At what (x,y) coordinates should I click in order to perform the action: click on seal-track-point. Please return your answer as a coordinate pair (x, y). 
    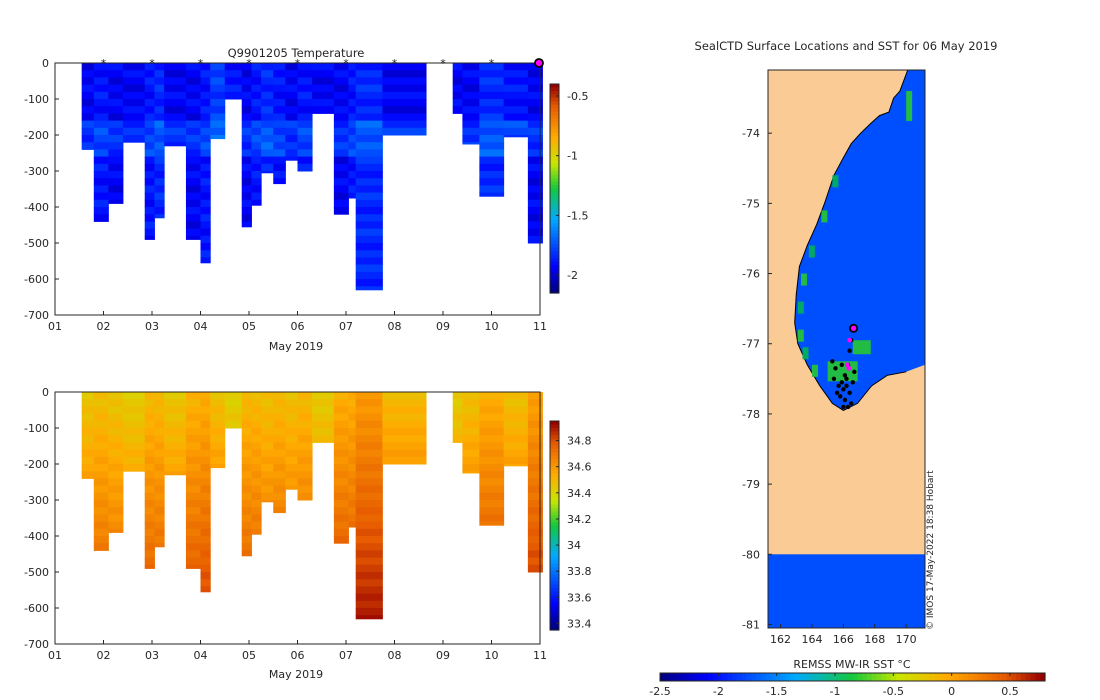
    Looking at the image, I should click on (841, 364).